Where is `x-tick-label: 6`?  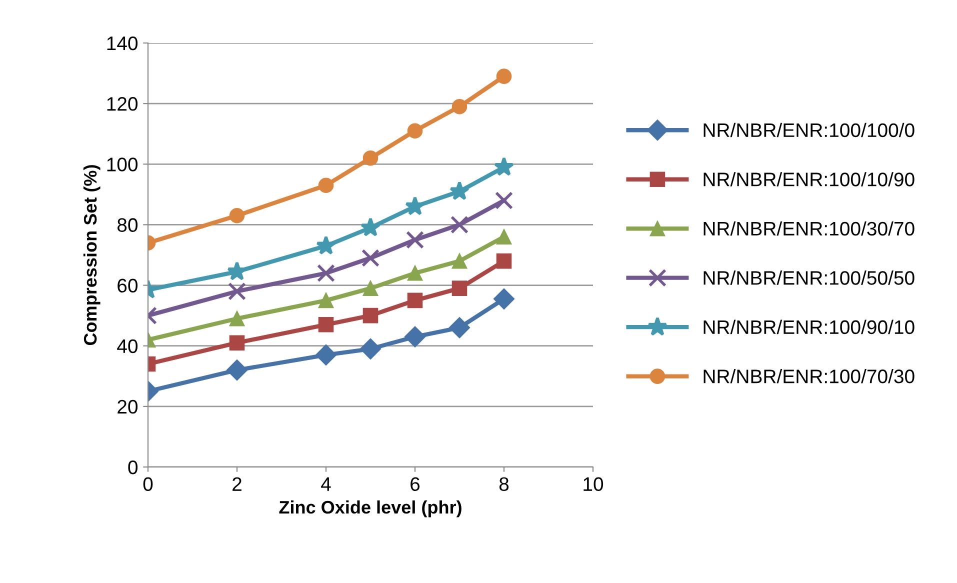 x-tick-label: 6 is located at coordinates (415, 484).